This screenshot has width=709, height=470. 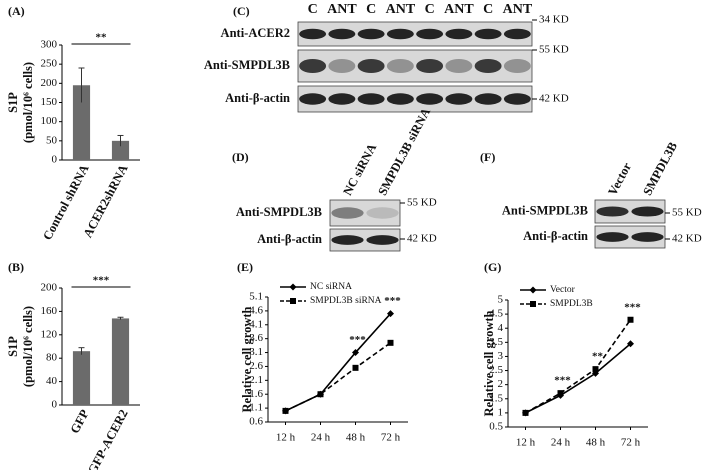 What do you see at coordinates (256, 324) in the screenshot?
I see `y-tick-label: 4.1` at bounding box center [256, 324].